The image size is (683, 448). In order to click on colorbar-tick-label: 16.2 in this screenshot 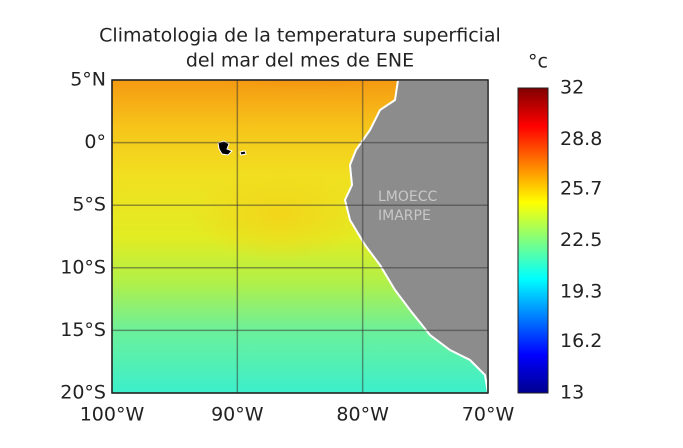, I will do `click(581, 341)`.